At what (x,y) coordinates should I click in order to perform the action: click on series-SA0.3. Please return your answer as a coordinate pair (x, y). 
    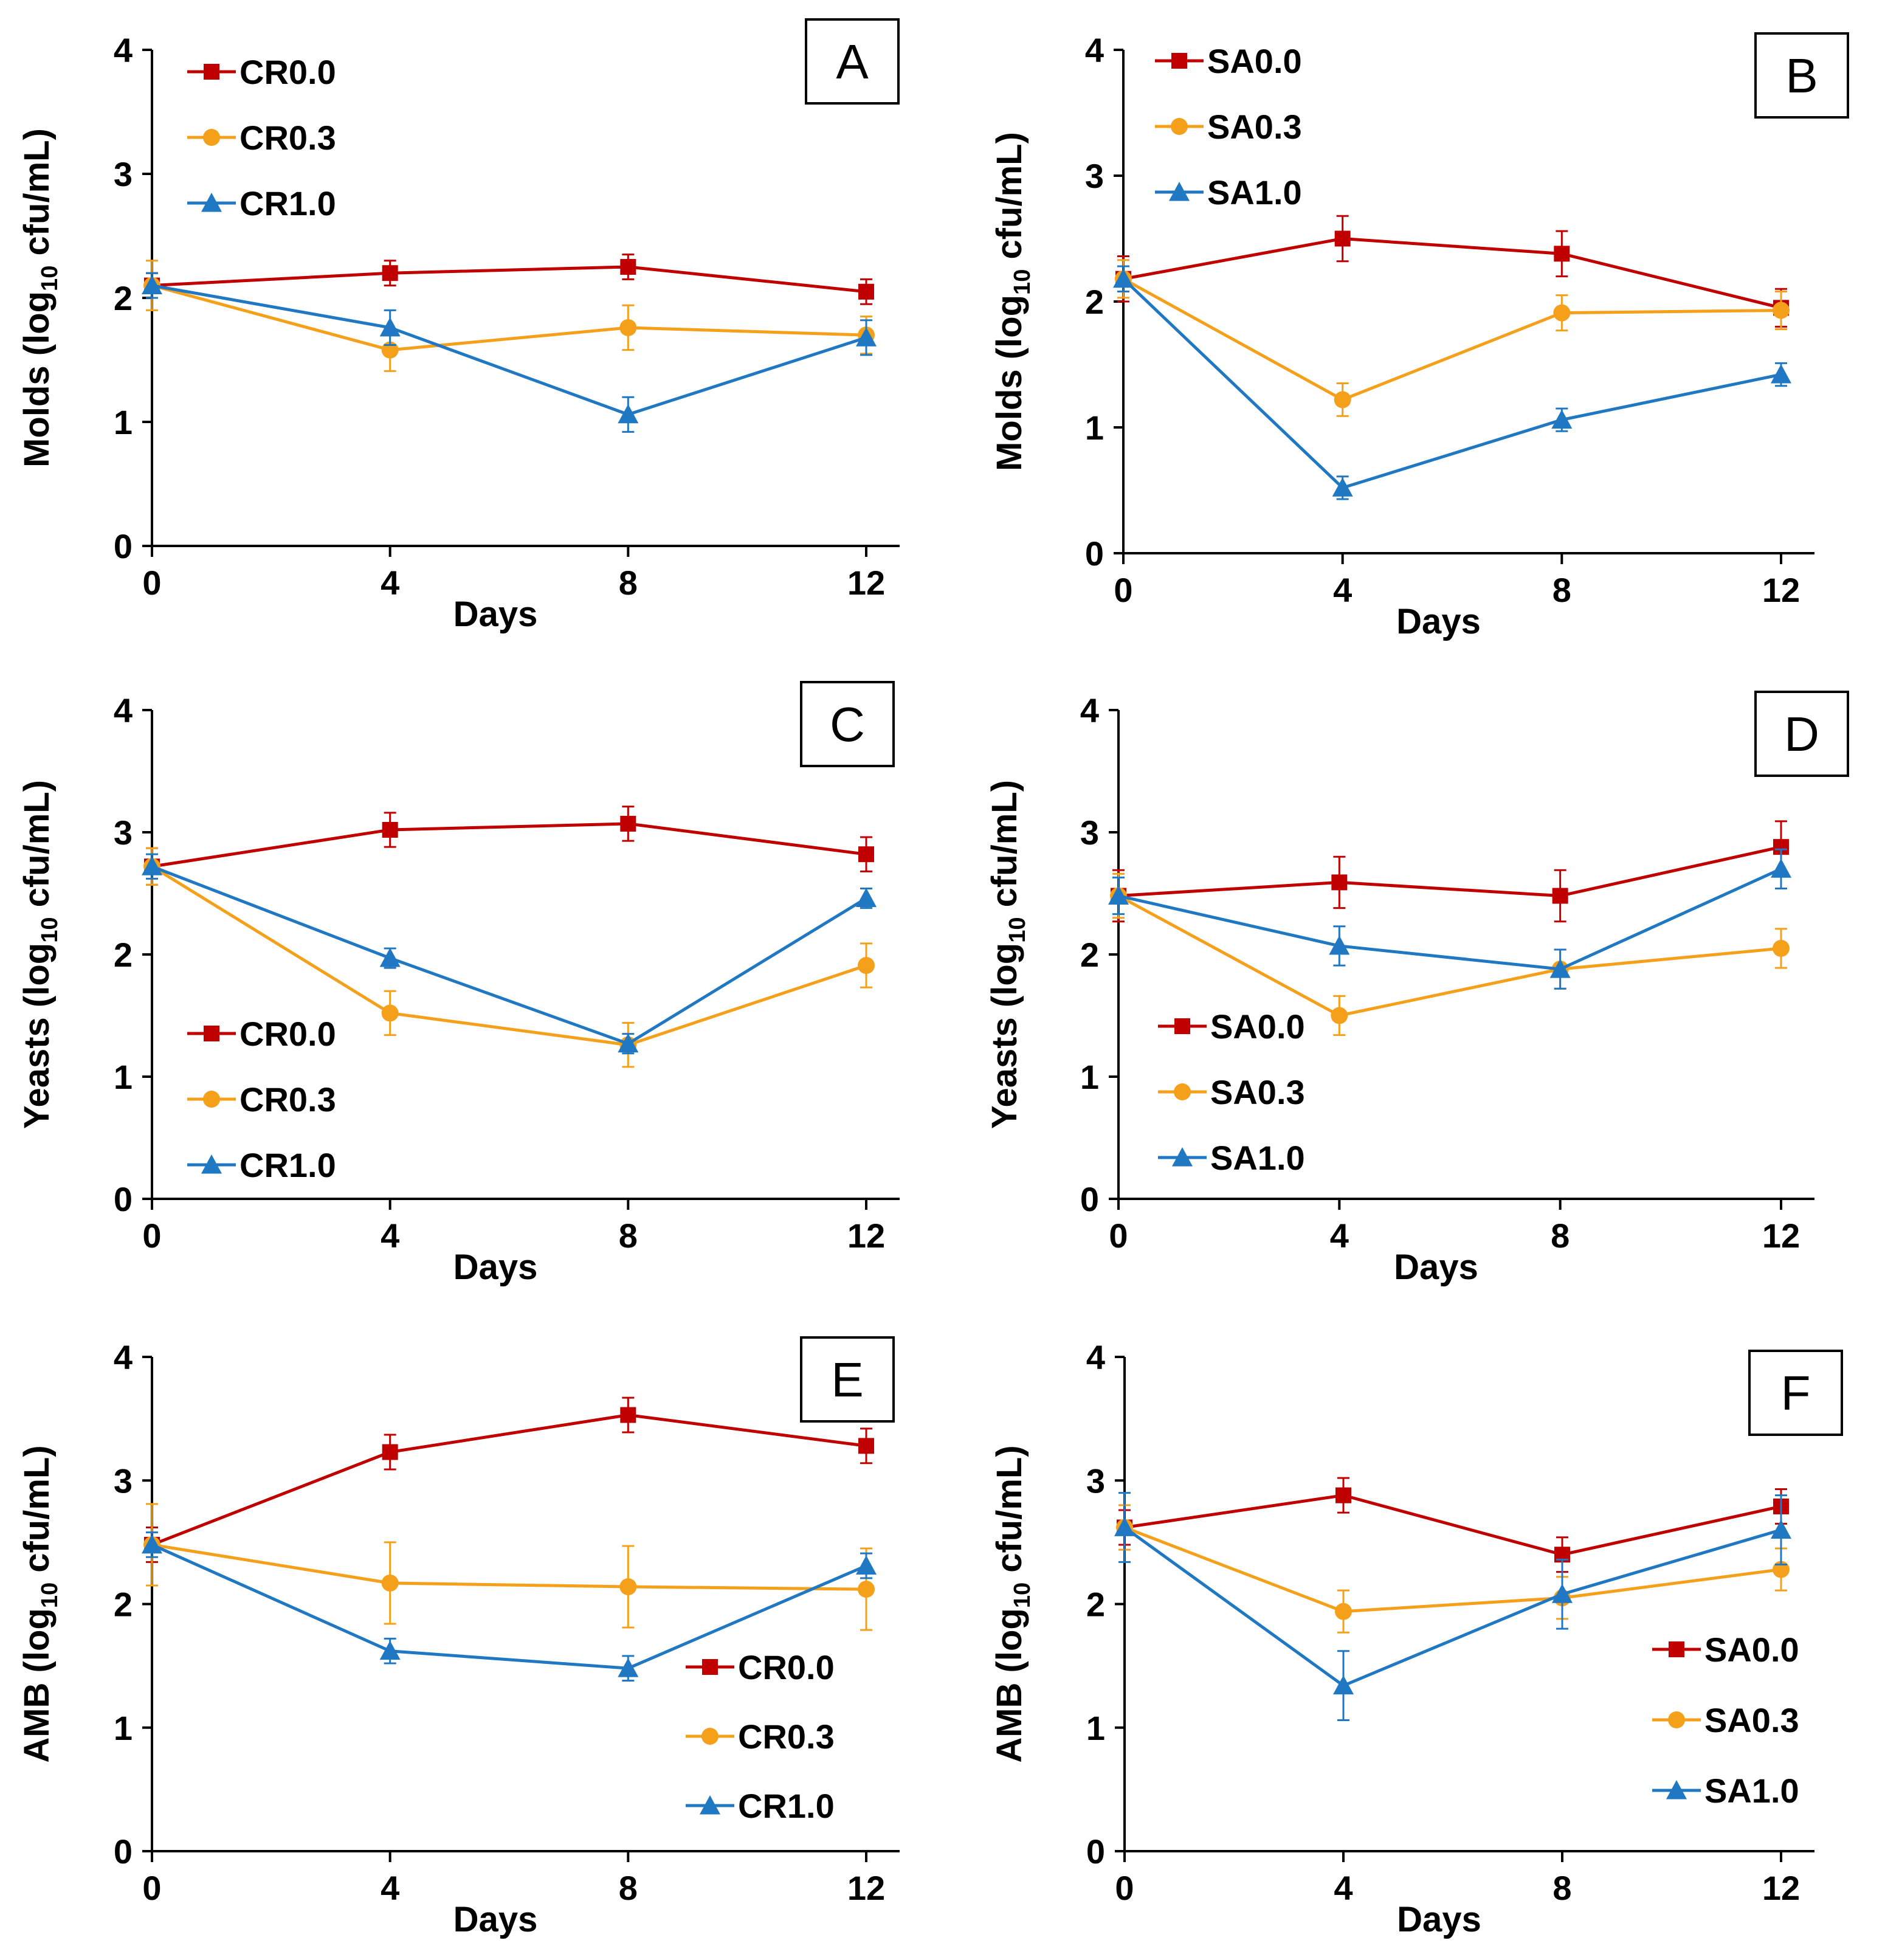
    Looking at the image, I should click on (1452, 338).